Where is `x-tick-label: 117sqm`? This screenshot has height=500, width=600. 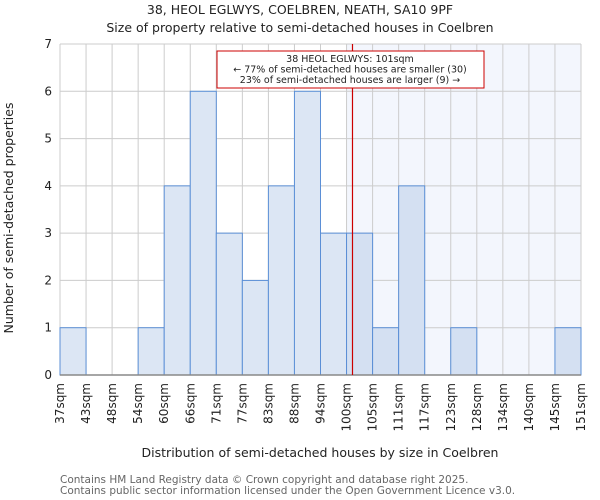 x-tick-label: 117sqm is located at coordinates (425, 407).